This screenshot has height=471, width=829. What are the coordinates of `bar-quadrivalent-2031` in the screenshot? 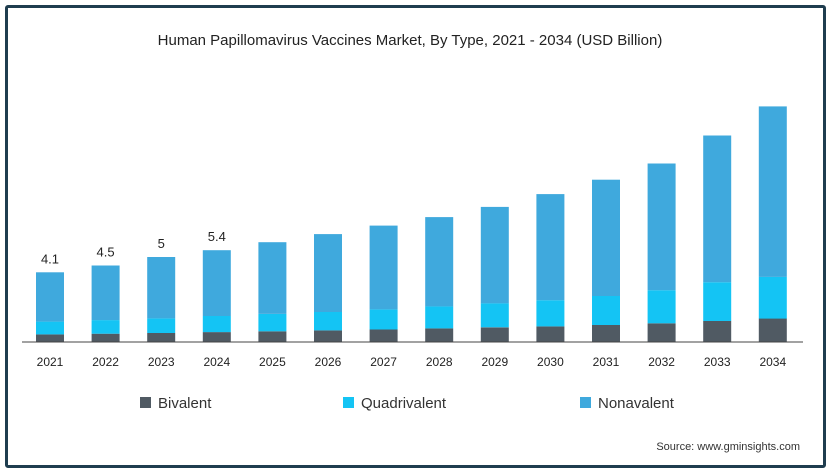 It's located at (606, 310).